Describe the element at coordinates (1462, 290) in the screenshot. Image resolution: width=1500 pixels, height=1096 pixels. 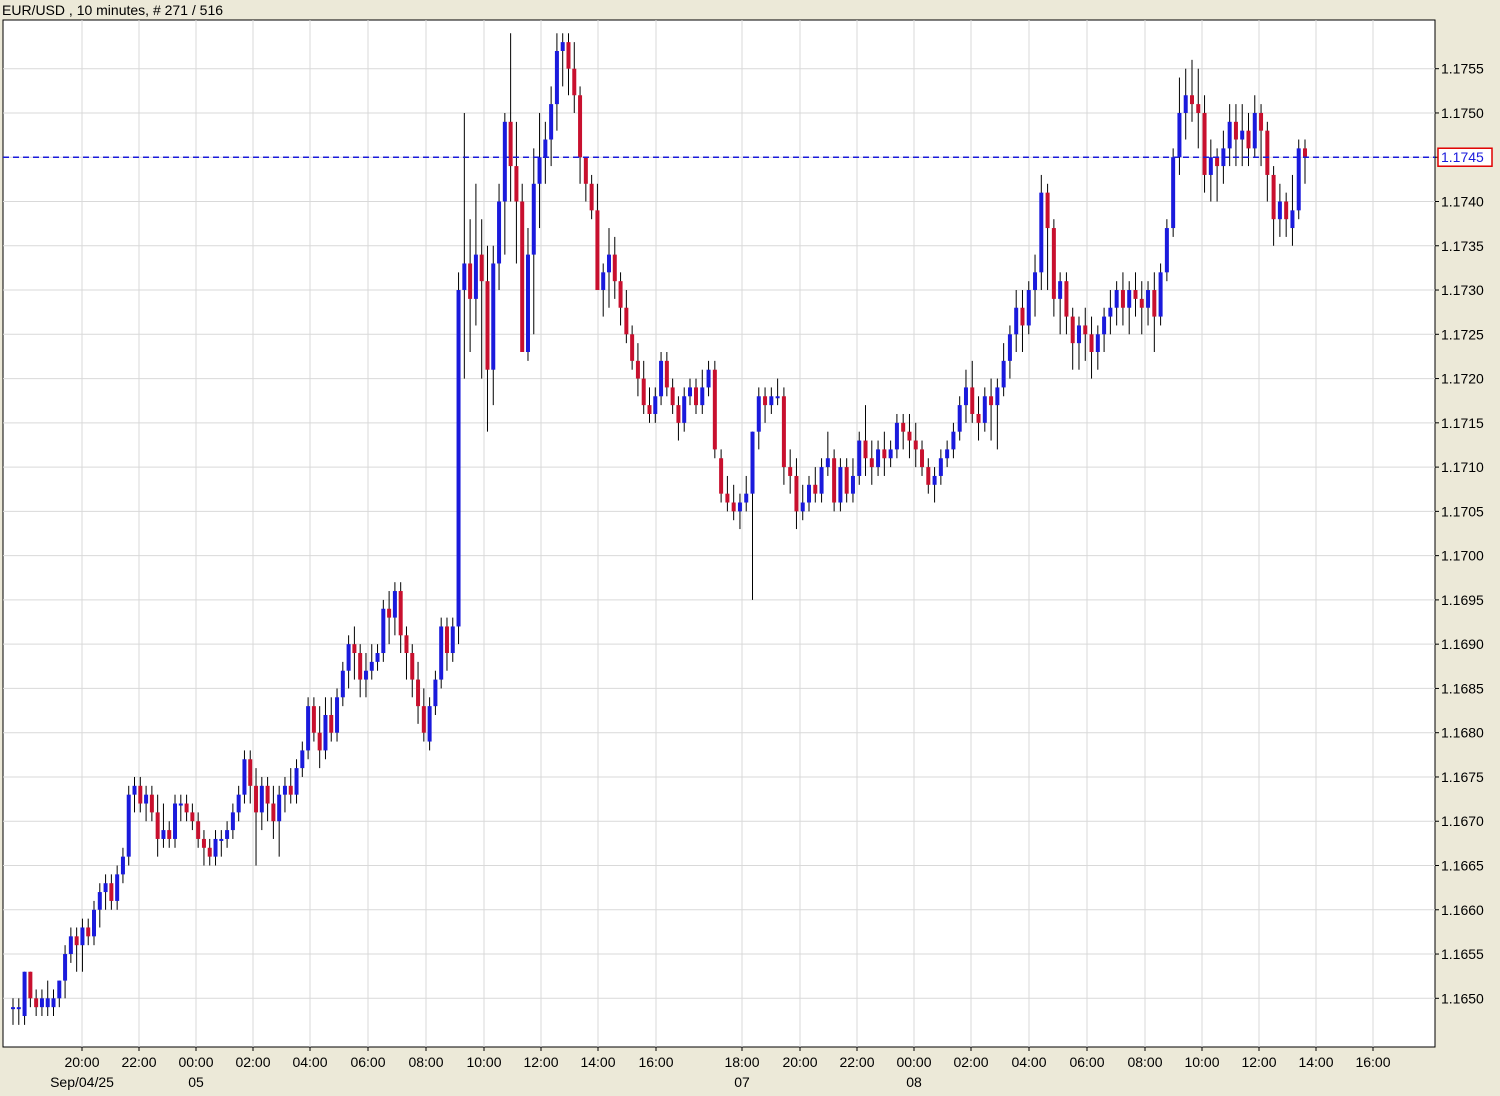
I see `y-tick-label: 1.1730` at that location.